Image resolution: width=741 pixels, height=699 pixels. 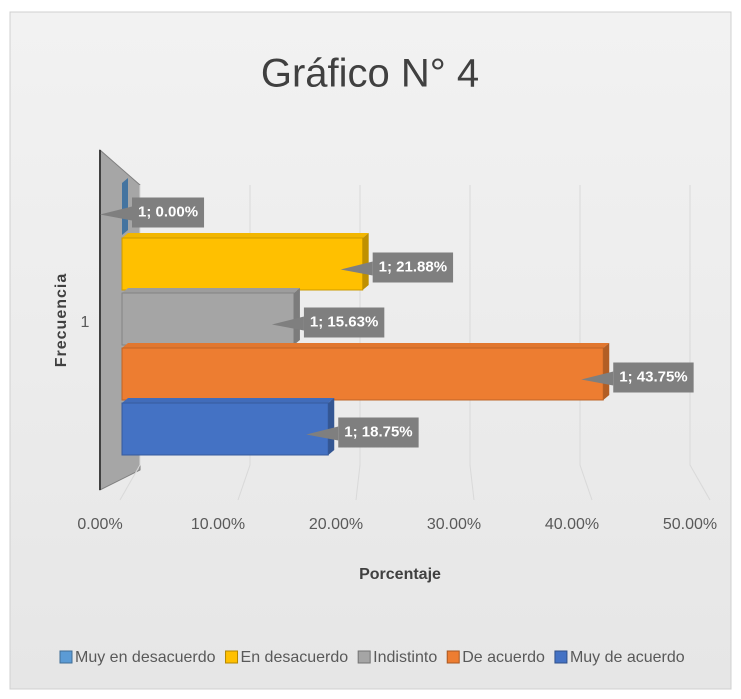 What do you see at coordinates (218, 524) in the screenshot?
I see `x-tick-label: 10.00%` at bounding box center [218, 524].